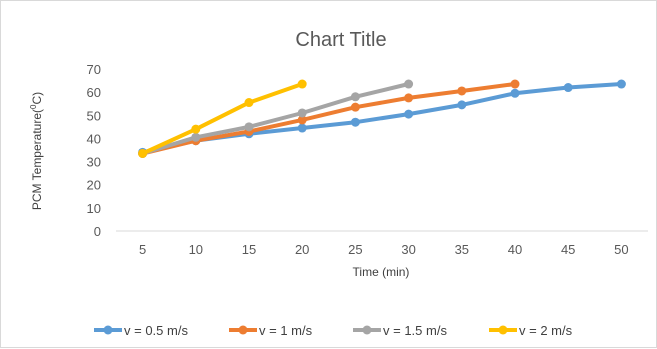  What do you see at coordinates (515, 249) in the screenshot?
I see `x-tick-label: 40` at bounding box center [515, 249].